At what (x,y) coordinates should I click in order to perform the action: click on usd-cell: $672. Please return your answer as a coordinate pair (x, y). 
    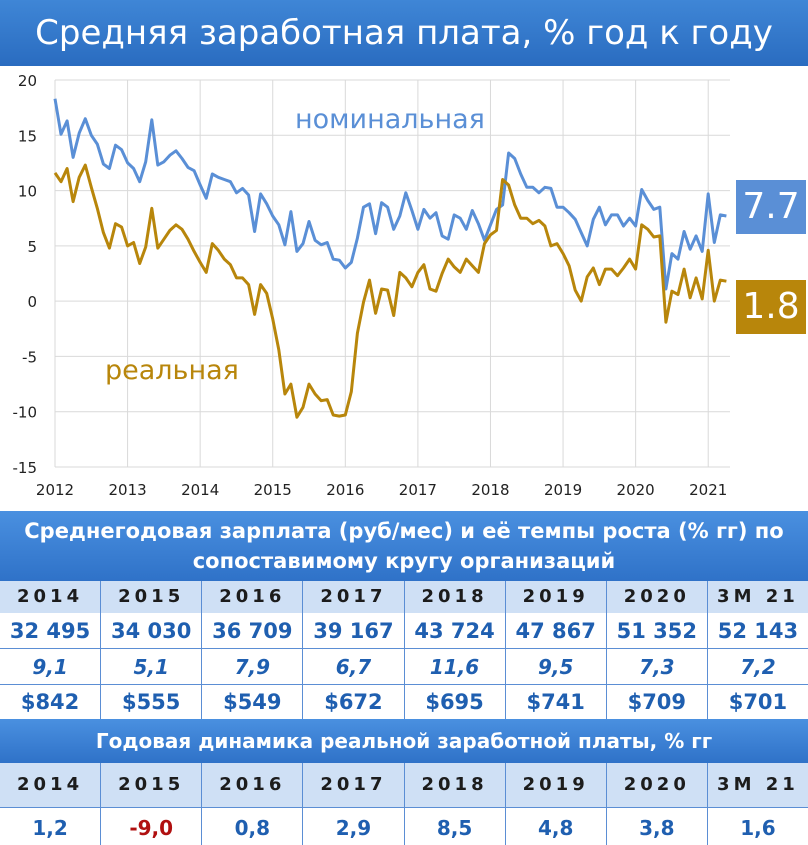
    Looking at the image, I should click on (354, 702).